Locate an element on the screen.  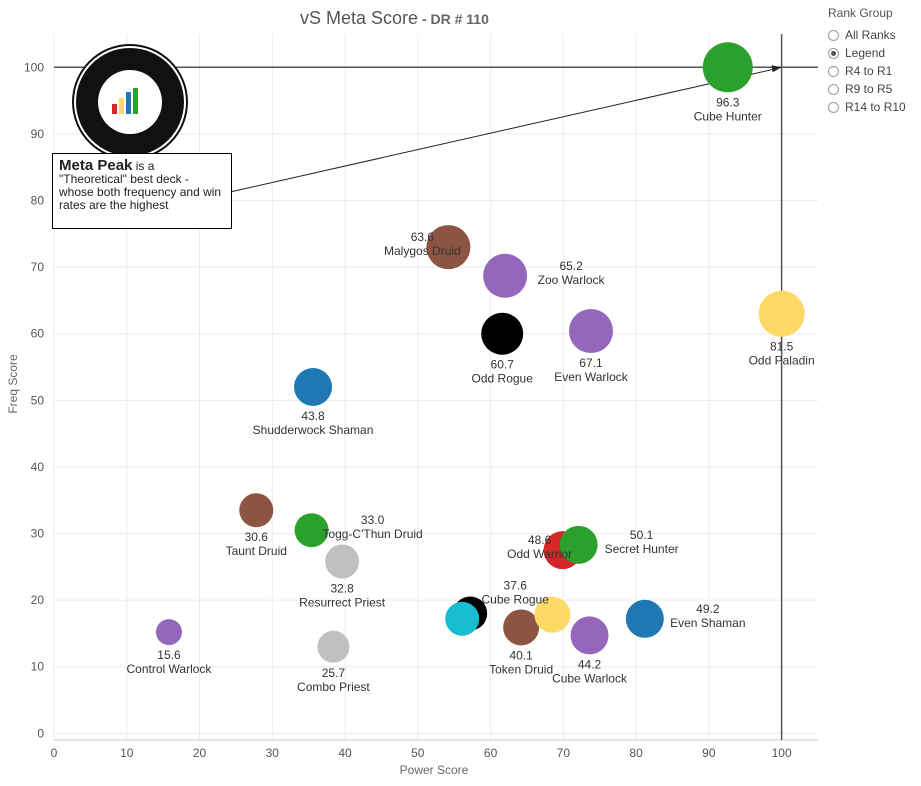
data-label-name: Even Warlock is located at coordinates (591, 377).